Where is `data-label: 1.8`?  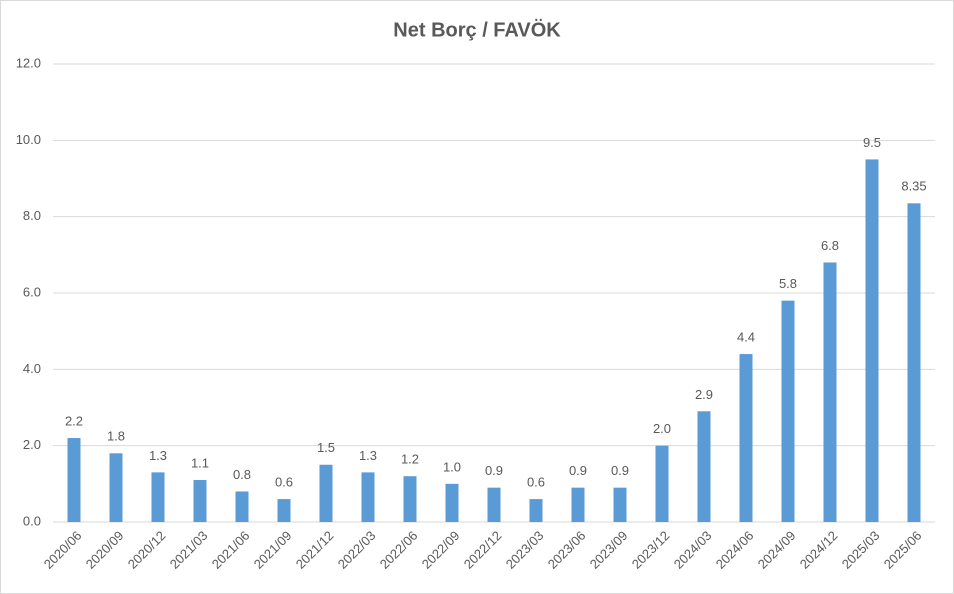 data-label: 1.8 is located at coordinates (116, 436).